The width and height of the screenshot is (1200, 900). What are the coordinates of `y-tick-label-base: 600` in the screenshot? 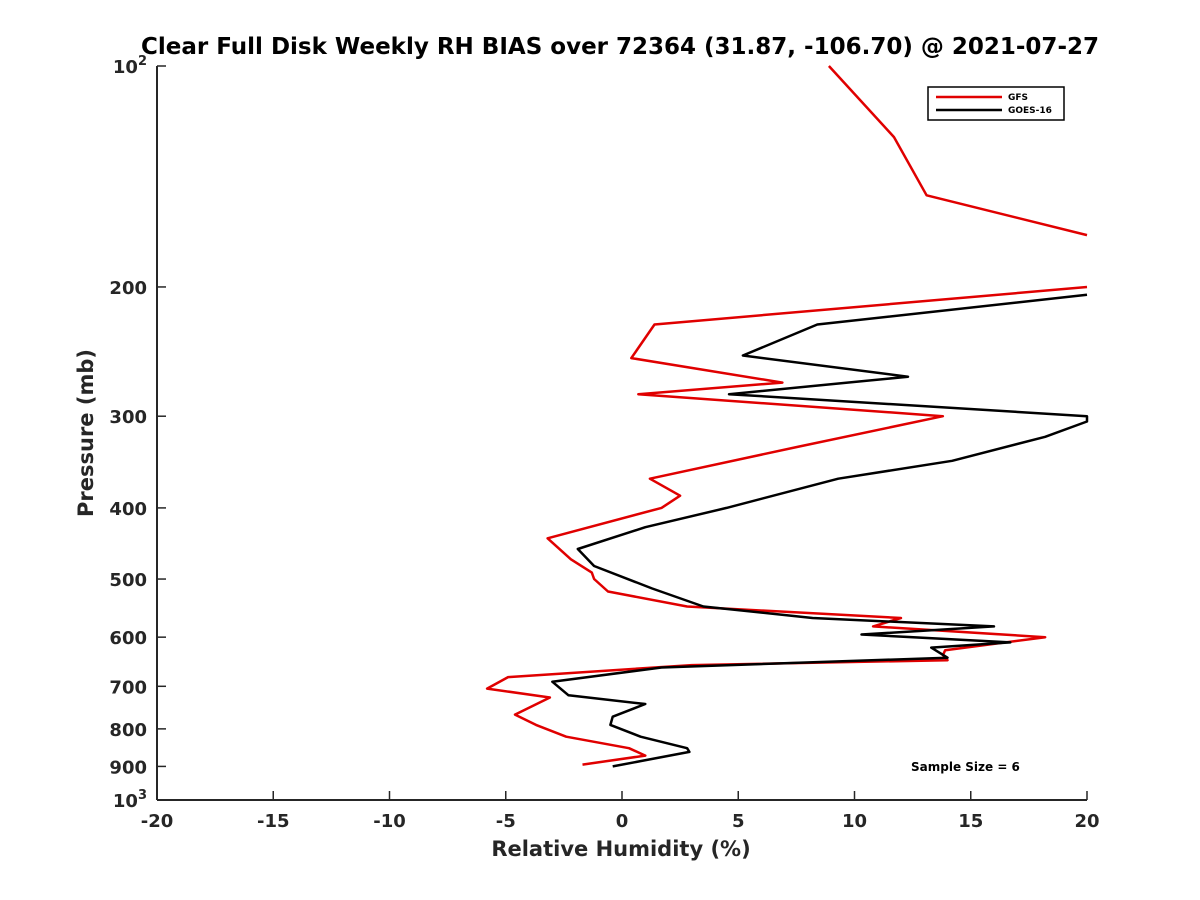 It's located at (128, 638).